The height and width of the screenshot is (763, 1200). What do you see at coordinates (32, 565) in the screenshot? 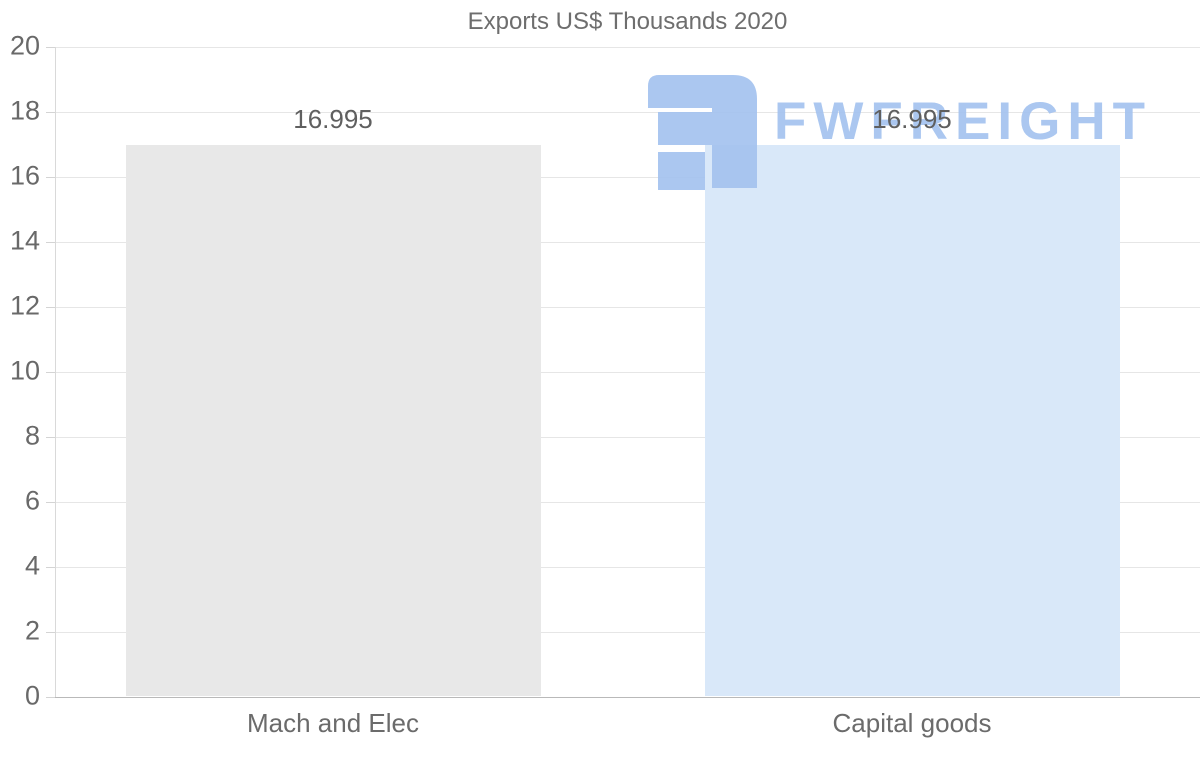
I see `y-axis-tick-label: 4` at bounding box center [32, 565].